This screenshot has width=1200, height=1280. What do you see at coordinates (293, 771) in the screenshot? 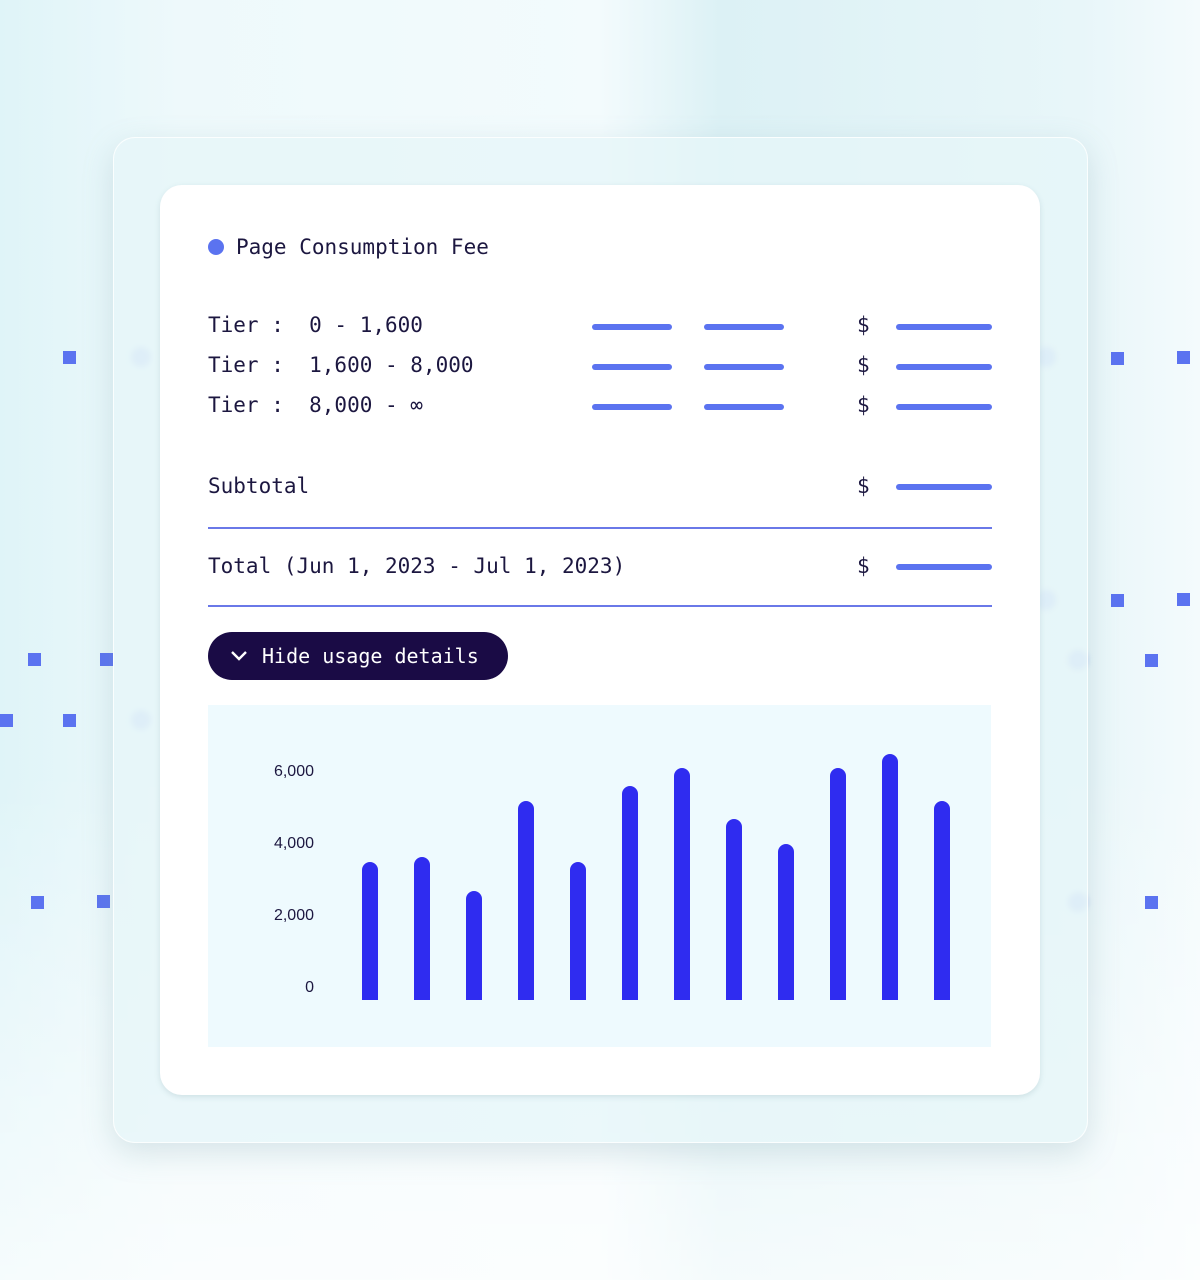
I see `y-tick-label: 6,000` at bounding box center [293, 771].